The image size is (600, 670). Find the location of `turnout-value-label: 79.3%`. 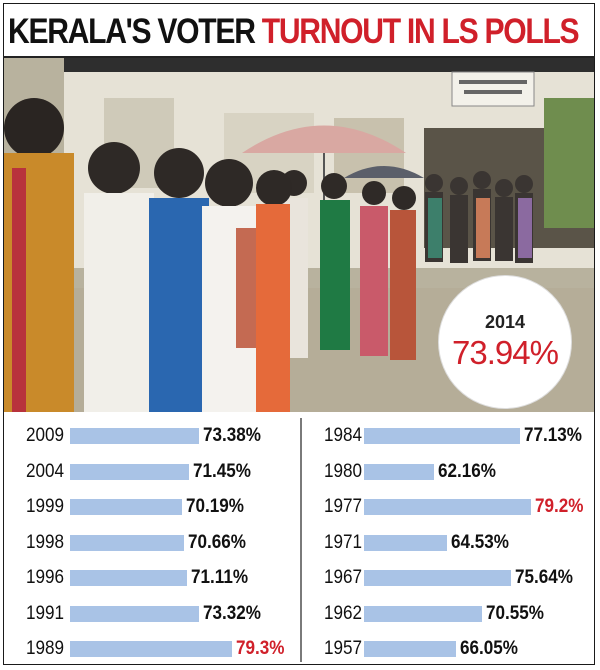

turnout-value-label: 79.3% is located at coordinates (260, 648).